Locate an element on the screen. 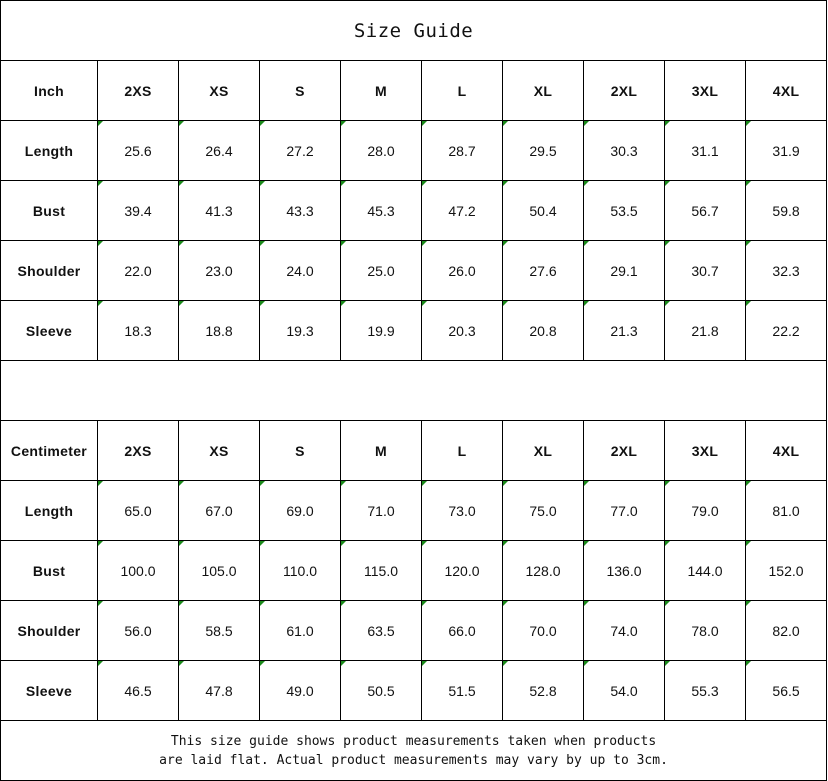  measurement-cell: 18.8 is located at coordinates (219, 330).